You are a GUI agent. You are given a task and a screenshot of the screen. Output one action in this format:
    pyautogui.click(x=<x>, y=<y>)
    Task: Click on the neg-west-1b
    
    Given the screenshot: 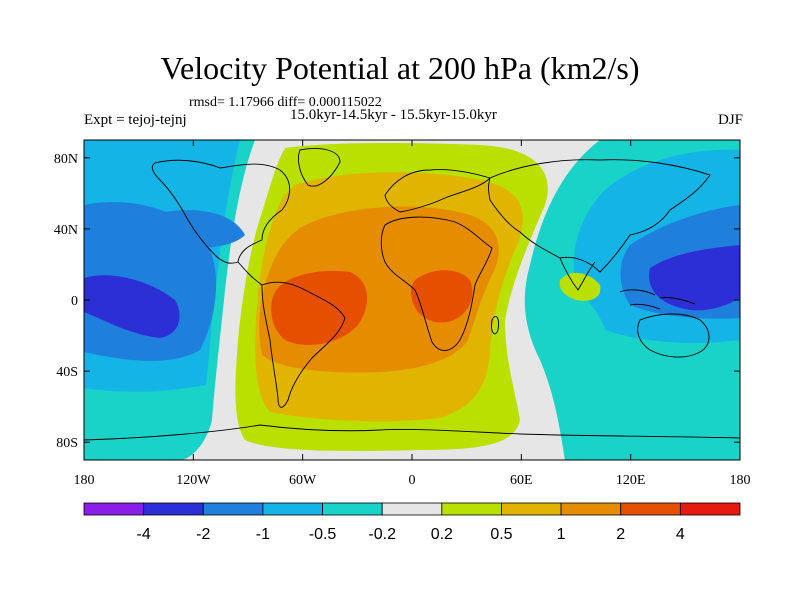 What is the action you would take?
    pyautogui.click(x=197, y=229)
    